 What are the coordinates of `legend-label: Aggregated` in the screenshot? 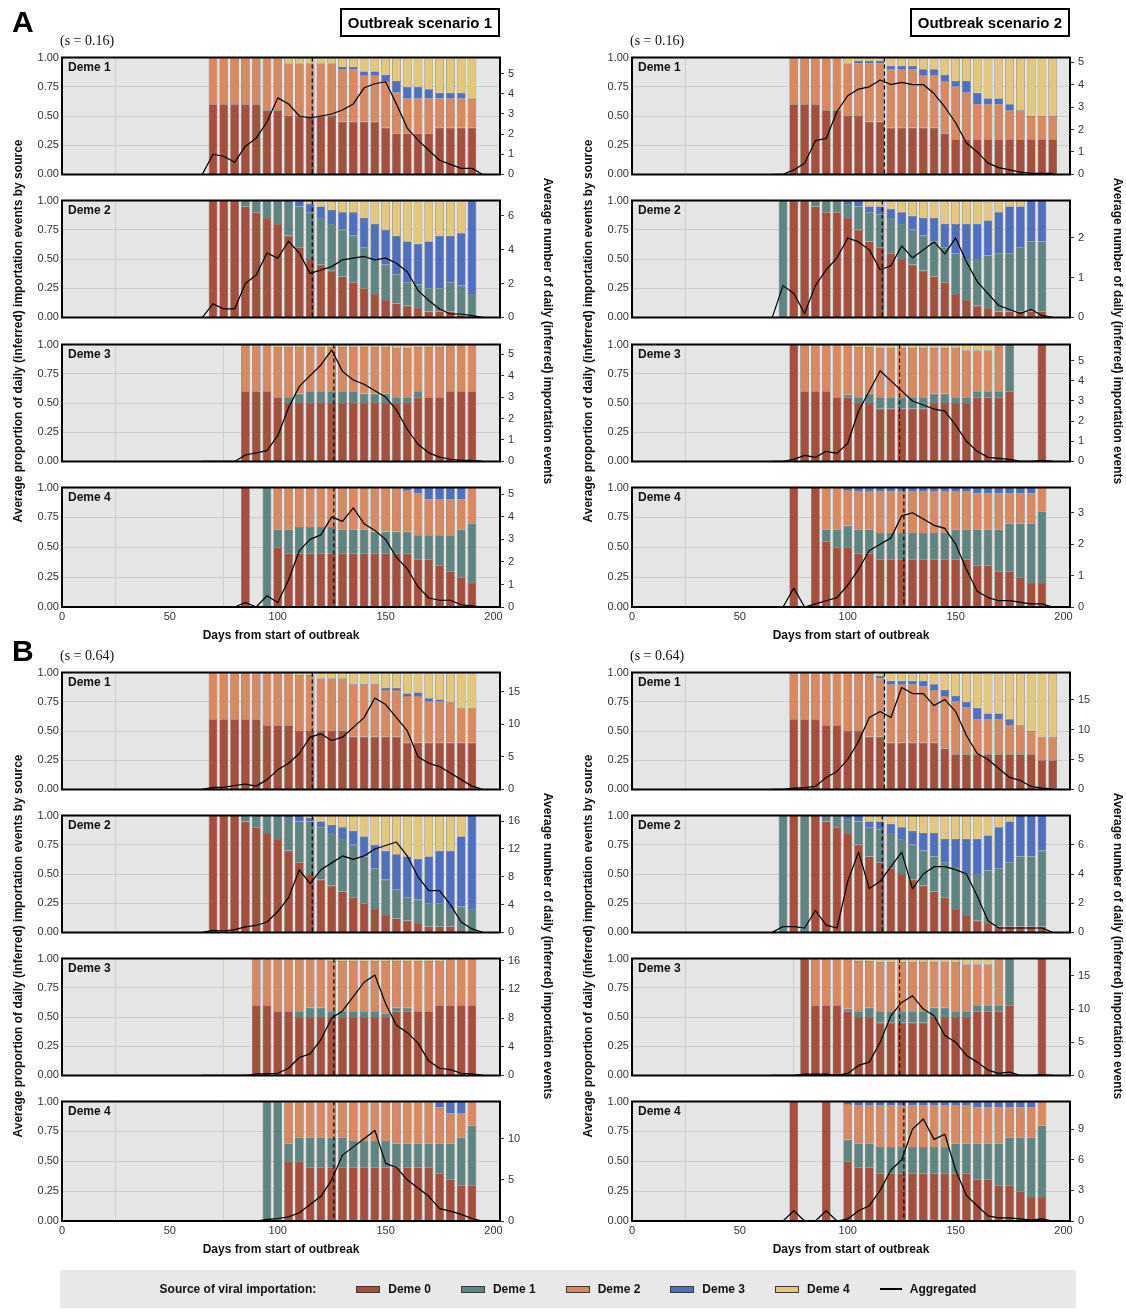 It's located at (943, 1289).